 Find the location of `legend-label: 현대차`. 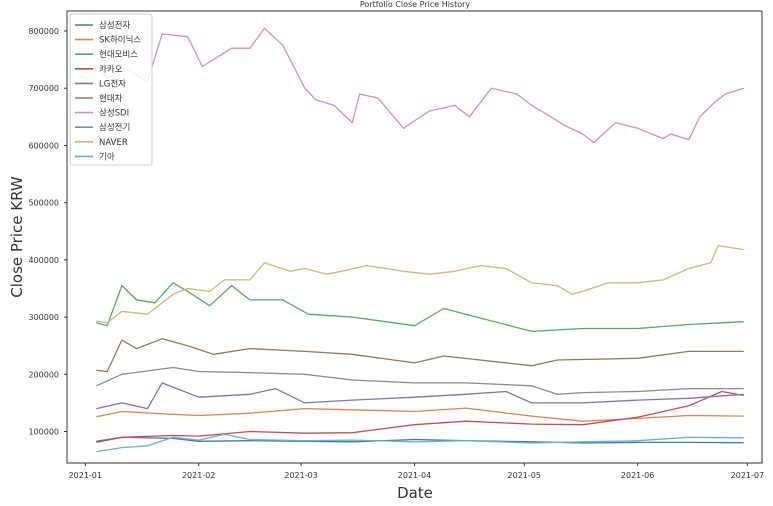

legend-label: 현대차 is located at coordinates (111, 99).